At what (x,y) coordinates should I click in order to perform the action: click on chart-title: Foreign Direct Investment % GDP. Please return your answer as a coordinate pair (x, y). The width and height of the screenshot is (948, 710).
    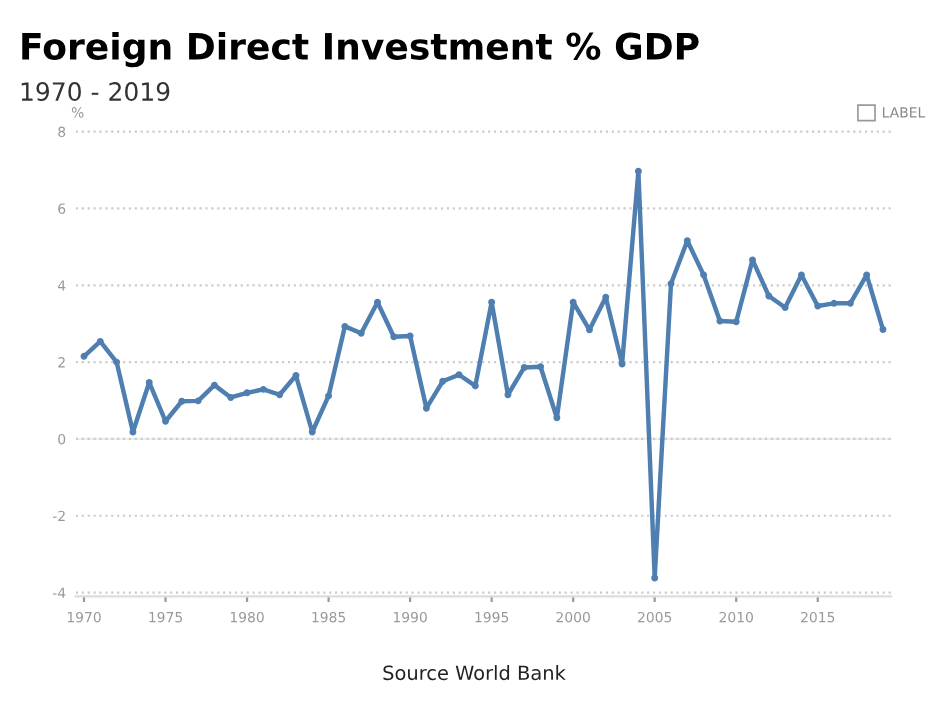
    Looking at the image, I should click on (360, 49).